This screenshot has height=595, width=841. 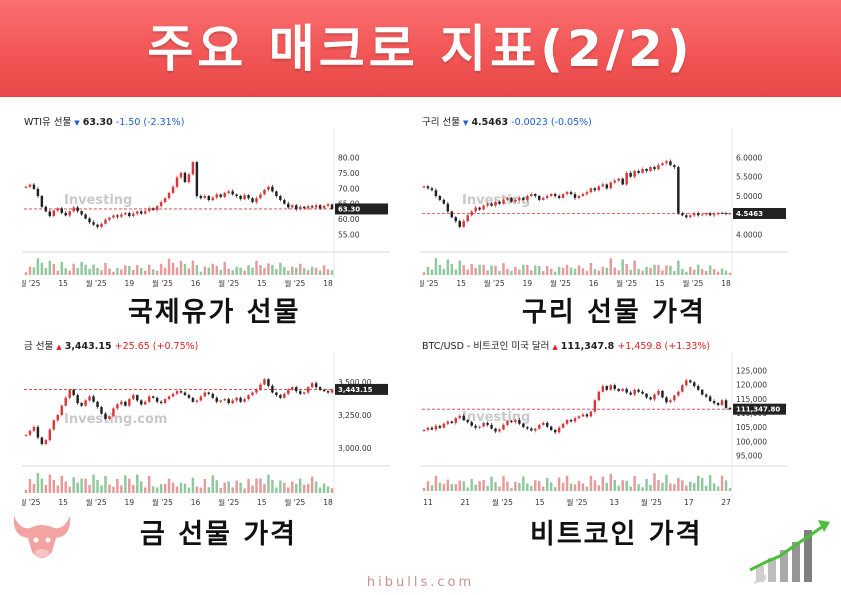 I want to click on chart-title: 금 선물 ▲ 3,443.15 +25.65 (+0.75%), so click(x=111, y=345).